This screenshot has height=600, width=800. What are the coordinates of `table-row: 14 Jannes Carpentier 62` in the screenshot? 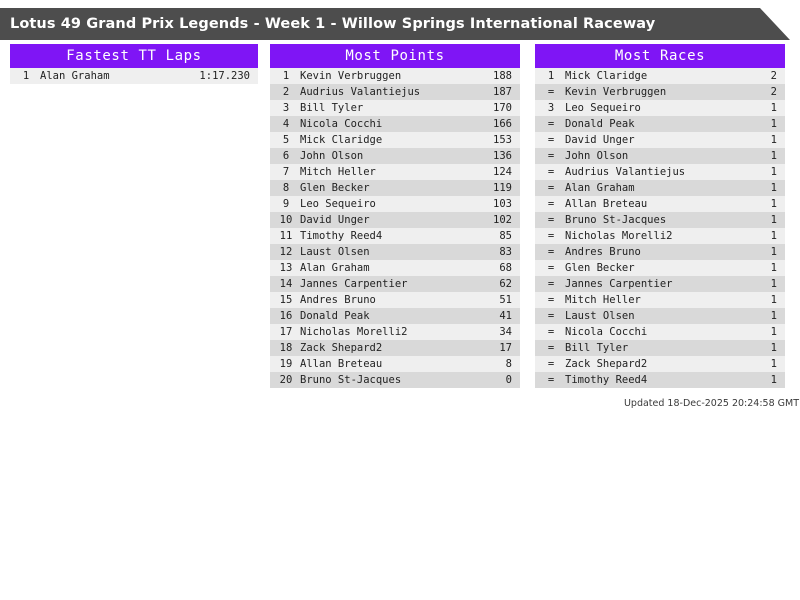 It's located at (395, 284).